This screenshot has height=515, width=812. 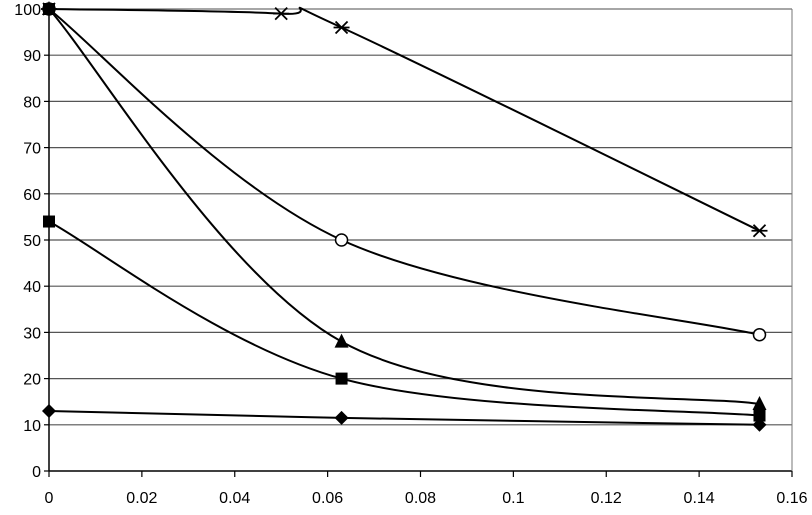 I want to click on x-tick-label: 0.06, so click(x=327, y=498).